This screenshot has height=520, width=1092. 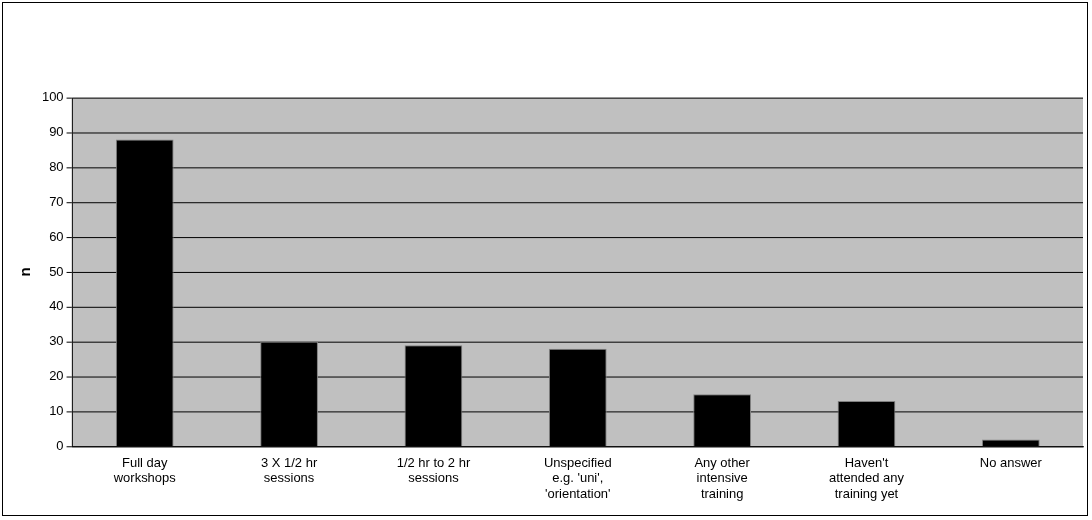 What do you see at coordinates (56, 201) in the screenshot?
I see `y-tick-label: 70` at bounding box center [56, 201].